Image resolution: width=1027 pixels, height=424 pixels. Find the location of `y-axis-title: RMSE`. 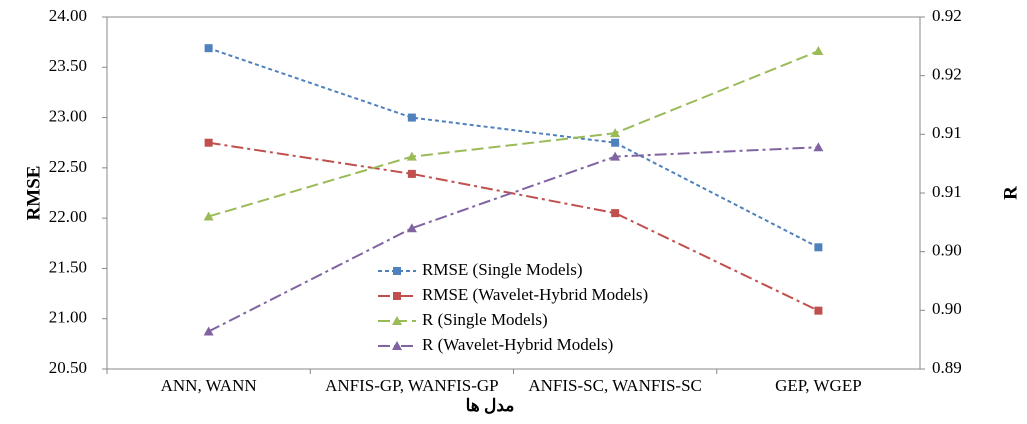

y-axis-title: RMSE is located at coordinates (33, 193).